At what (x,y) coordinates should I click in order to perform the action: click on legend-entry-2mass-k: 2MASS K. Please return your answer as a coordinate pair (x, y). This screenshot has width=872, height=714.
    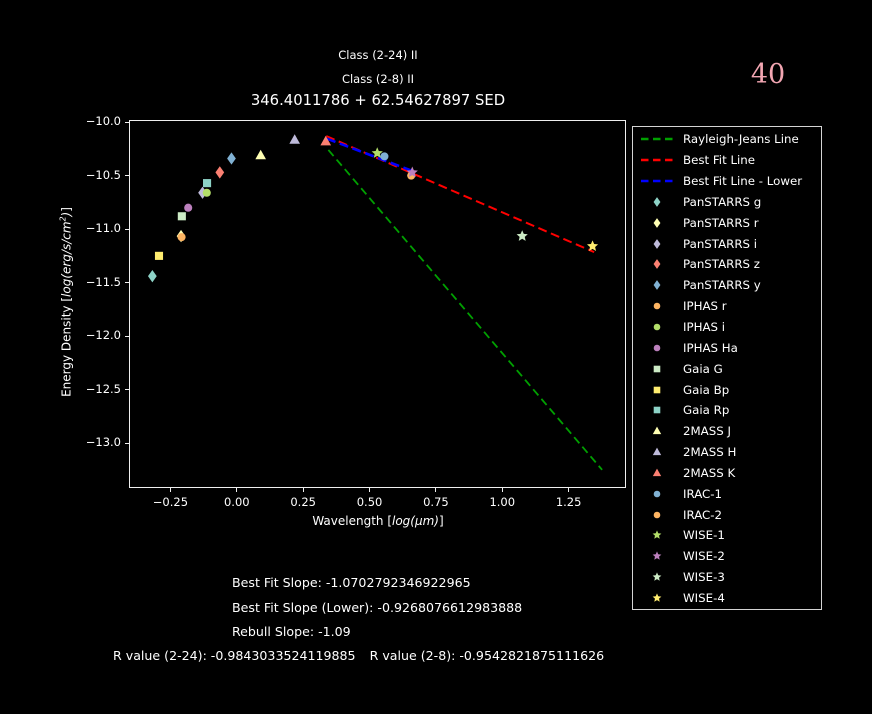
    Looking at the image, I should click on (727, 473).